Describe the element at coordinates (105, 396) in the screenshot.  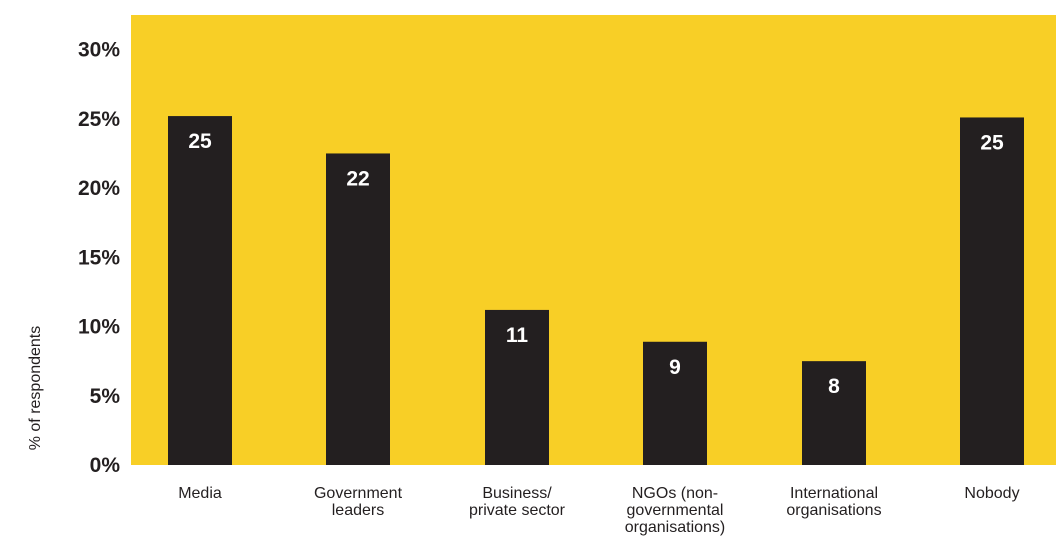
I see `y-tick-label: 5%` at that location.